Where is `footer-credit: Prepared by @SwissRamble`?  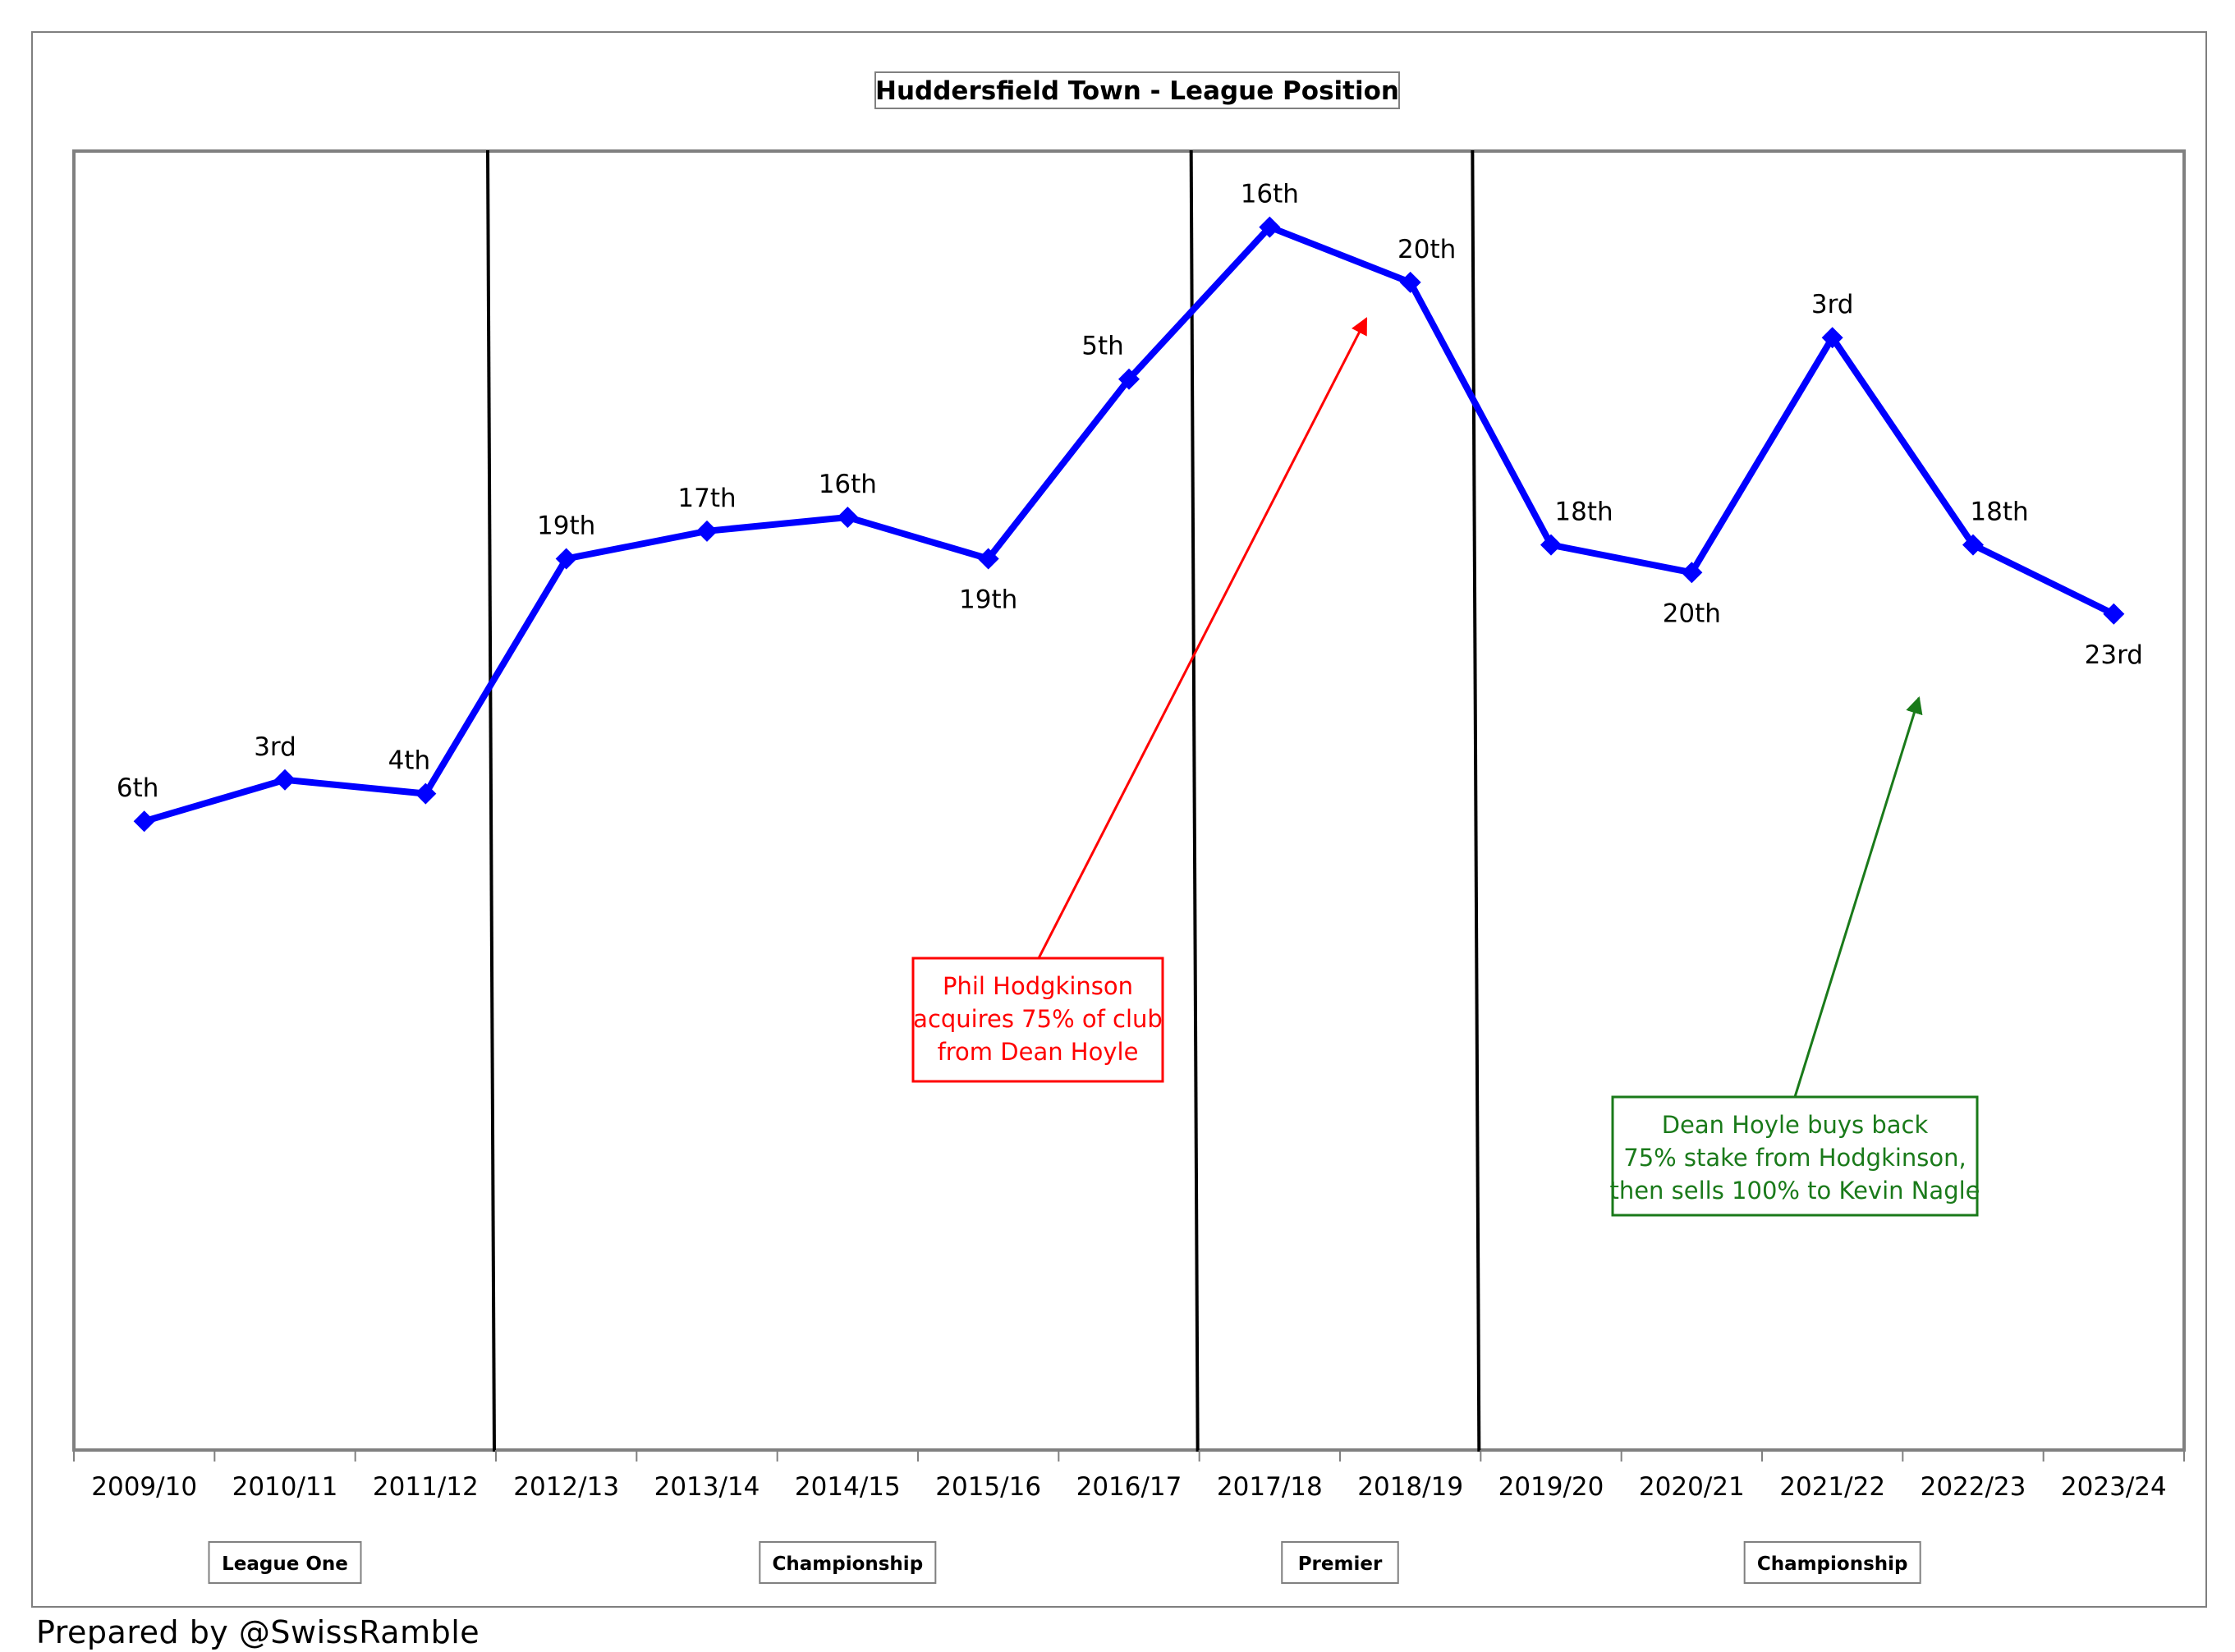 footer-credit: Prepared by @SwissRamble is located at coordinates (258, 1632).